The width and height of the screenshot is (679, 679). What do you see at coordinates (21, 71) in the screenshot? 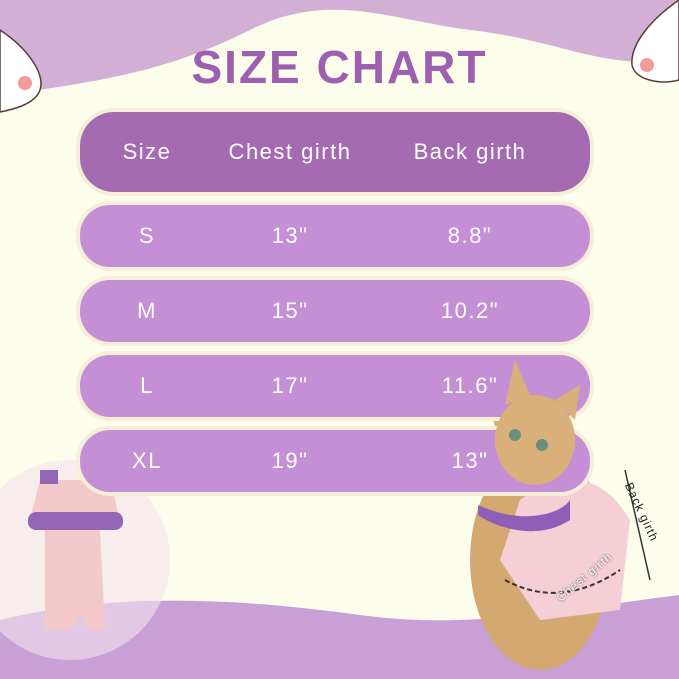
I see `cat-paw-left-icon` at bounding box center [21, 71].